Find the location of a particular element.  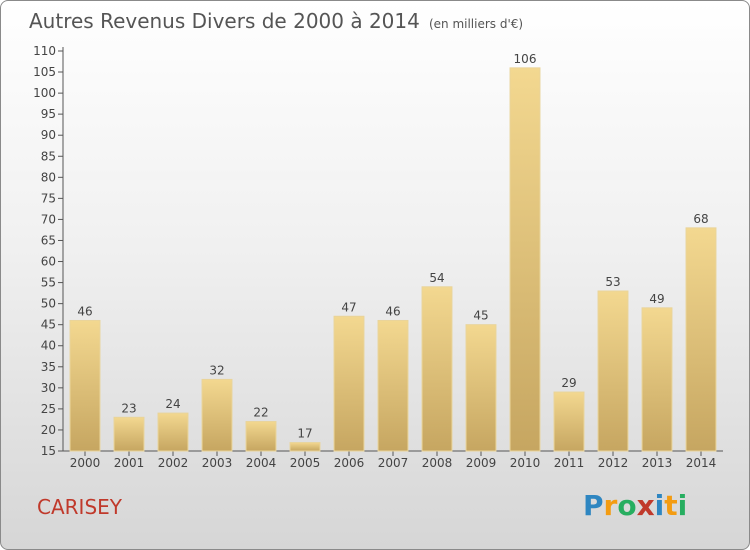

y-tick-label: 25 is located at coordinates (48, 409).